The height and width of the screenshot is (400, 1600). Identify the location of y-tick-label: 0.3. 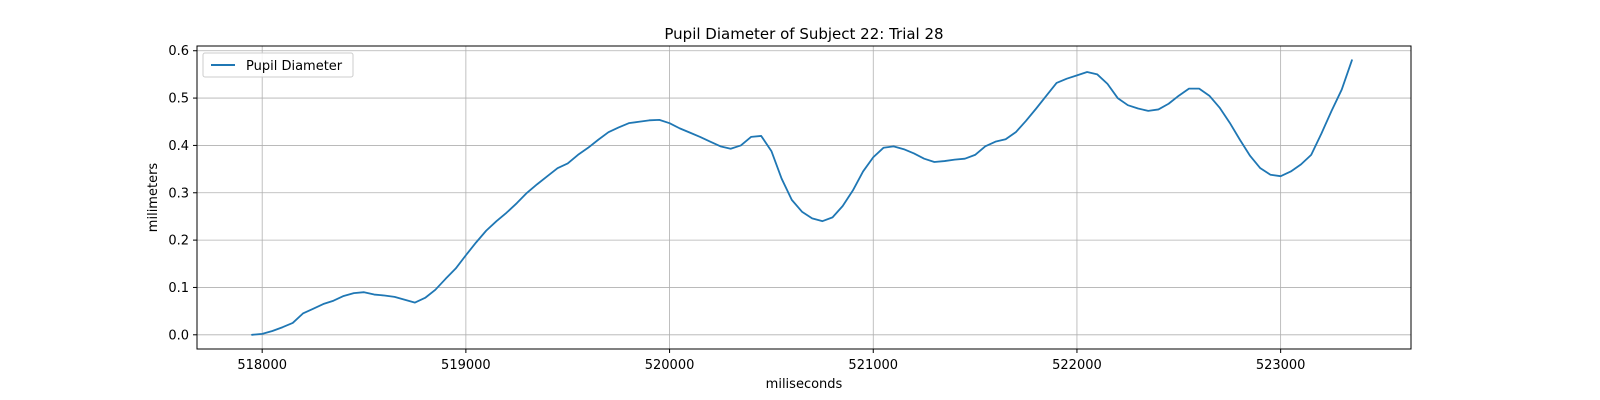
(178, 193).